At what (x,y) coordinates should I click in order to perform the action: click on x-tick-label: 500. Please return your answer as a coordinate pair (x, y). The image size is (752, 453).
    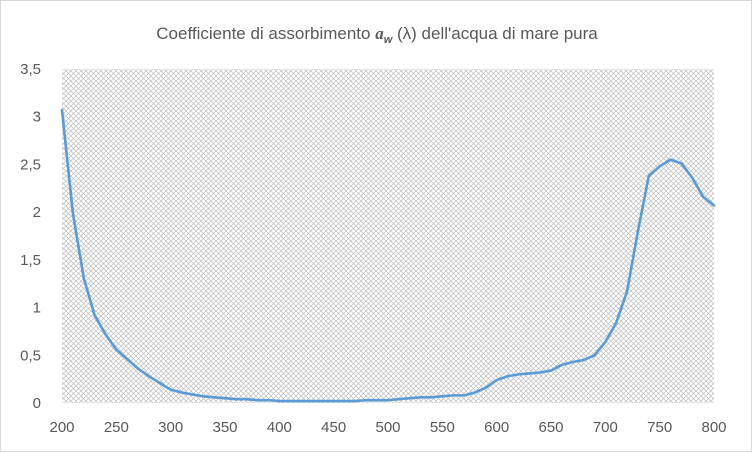
    Looking at the image, I should click on (387, 427).